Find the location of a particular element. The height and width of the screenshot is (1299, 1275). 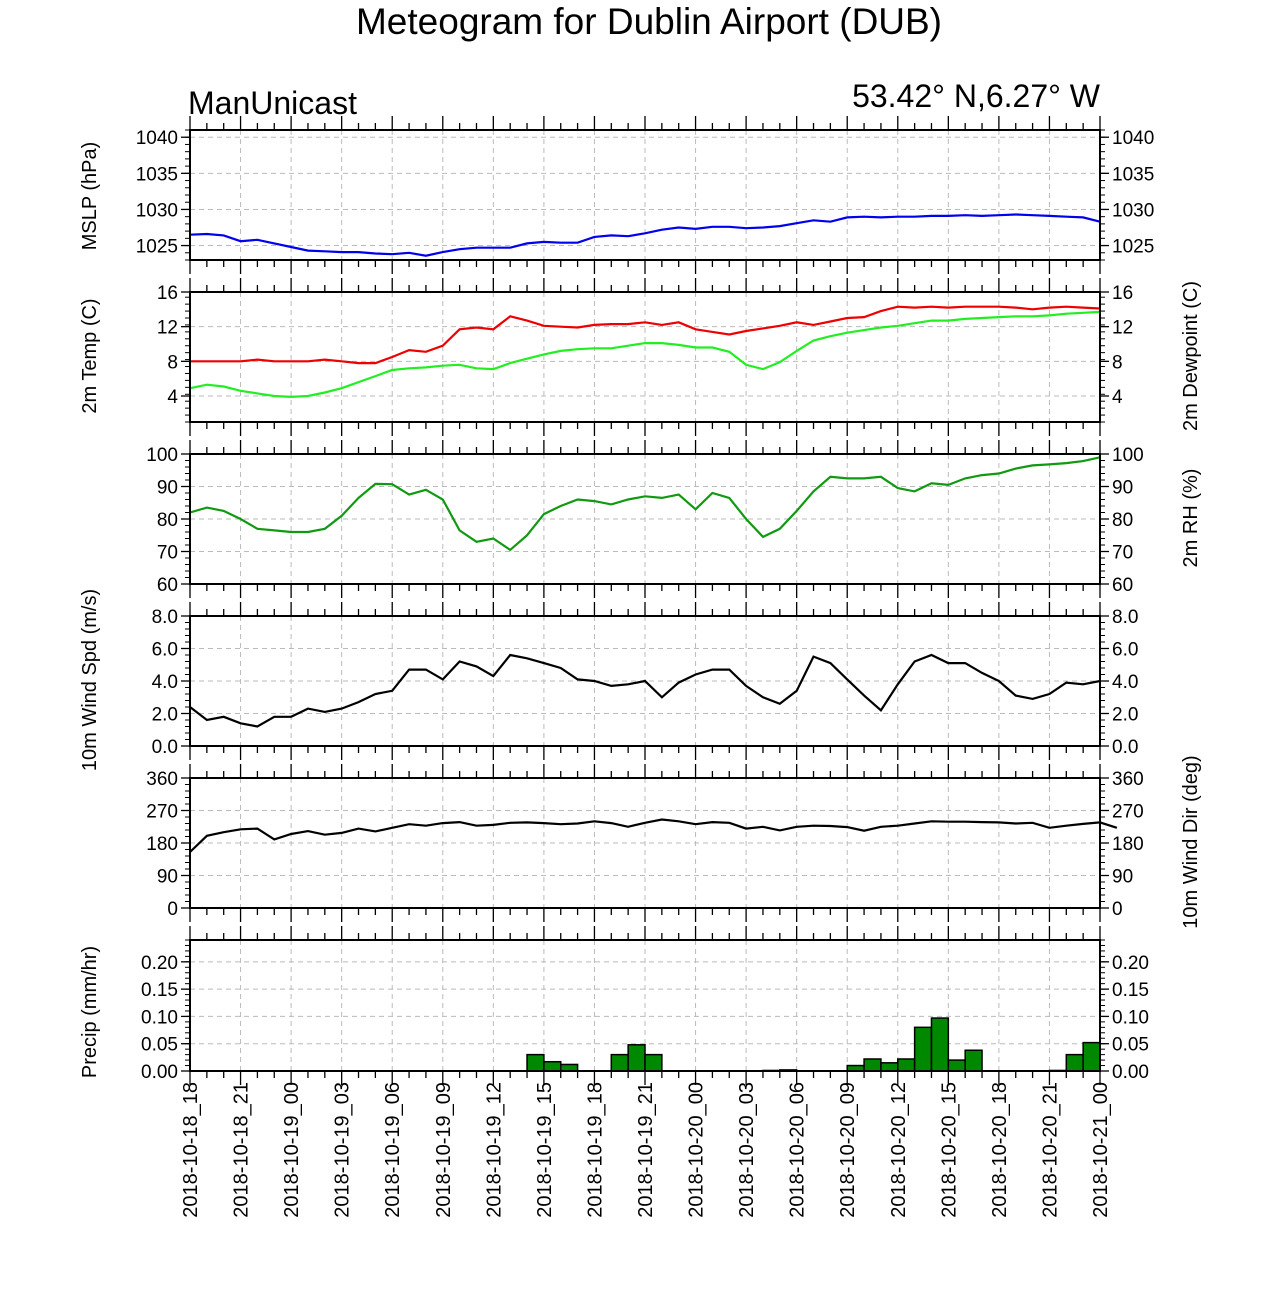

panel-temp: 4 4 8 8 12 12 16 16 2m Temp (C) 2m Dewpoint (C) is located at coordinates (640, 357).